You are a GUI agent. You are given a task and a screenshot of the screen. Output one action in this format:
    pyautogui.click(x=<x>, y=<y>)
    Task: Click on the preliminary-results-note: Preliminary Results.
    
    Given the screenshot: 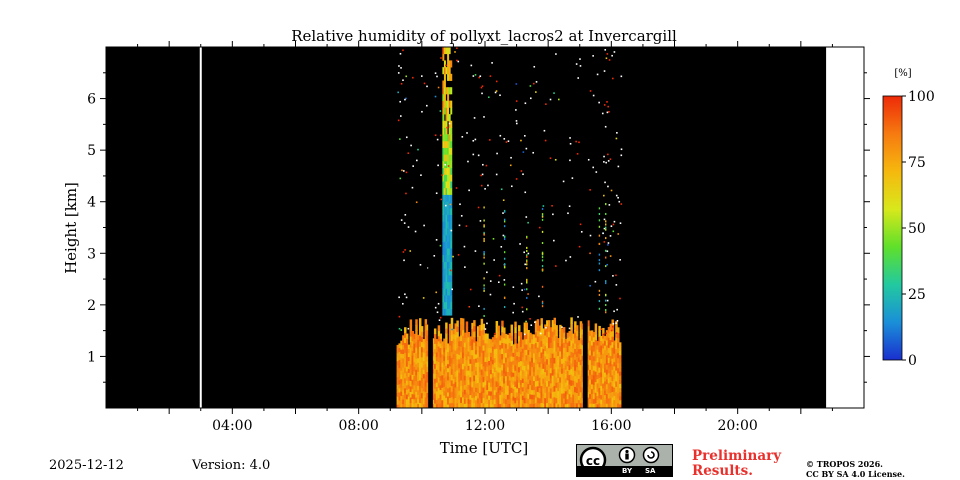 What is the action you would take?
    pyautogui.click(x=736, y=464)
    